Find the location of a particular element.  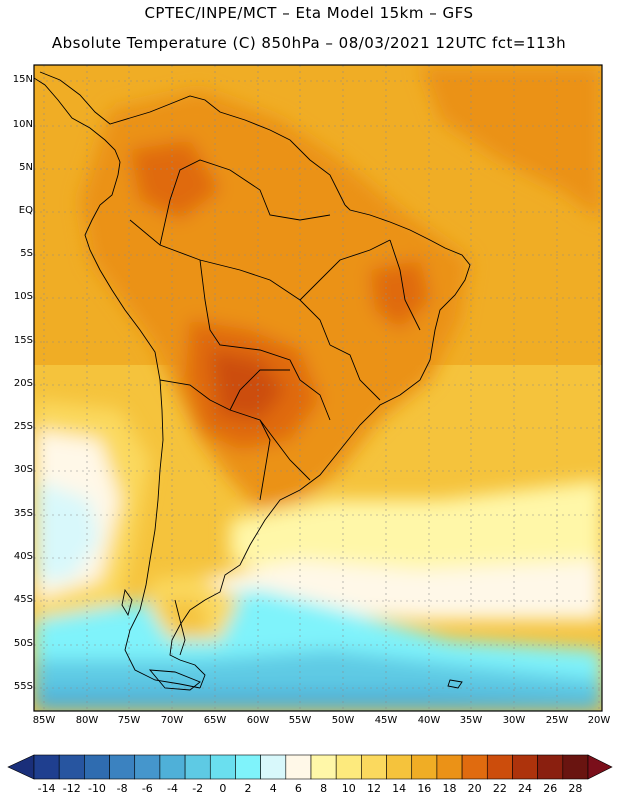

colorbar-high-arrow is located at coordinates (600, 767).